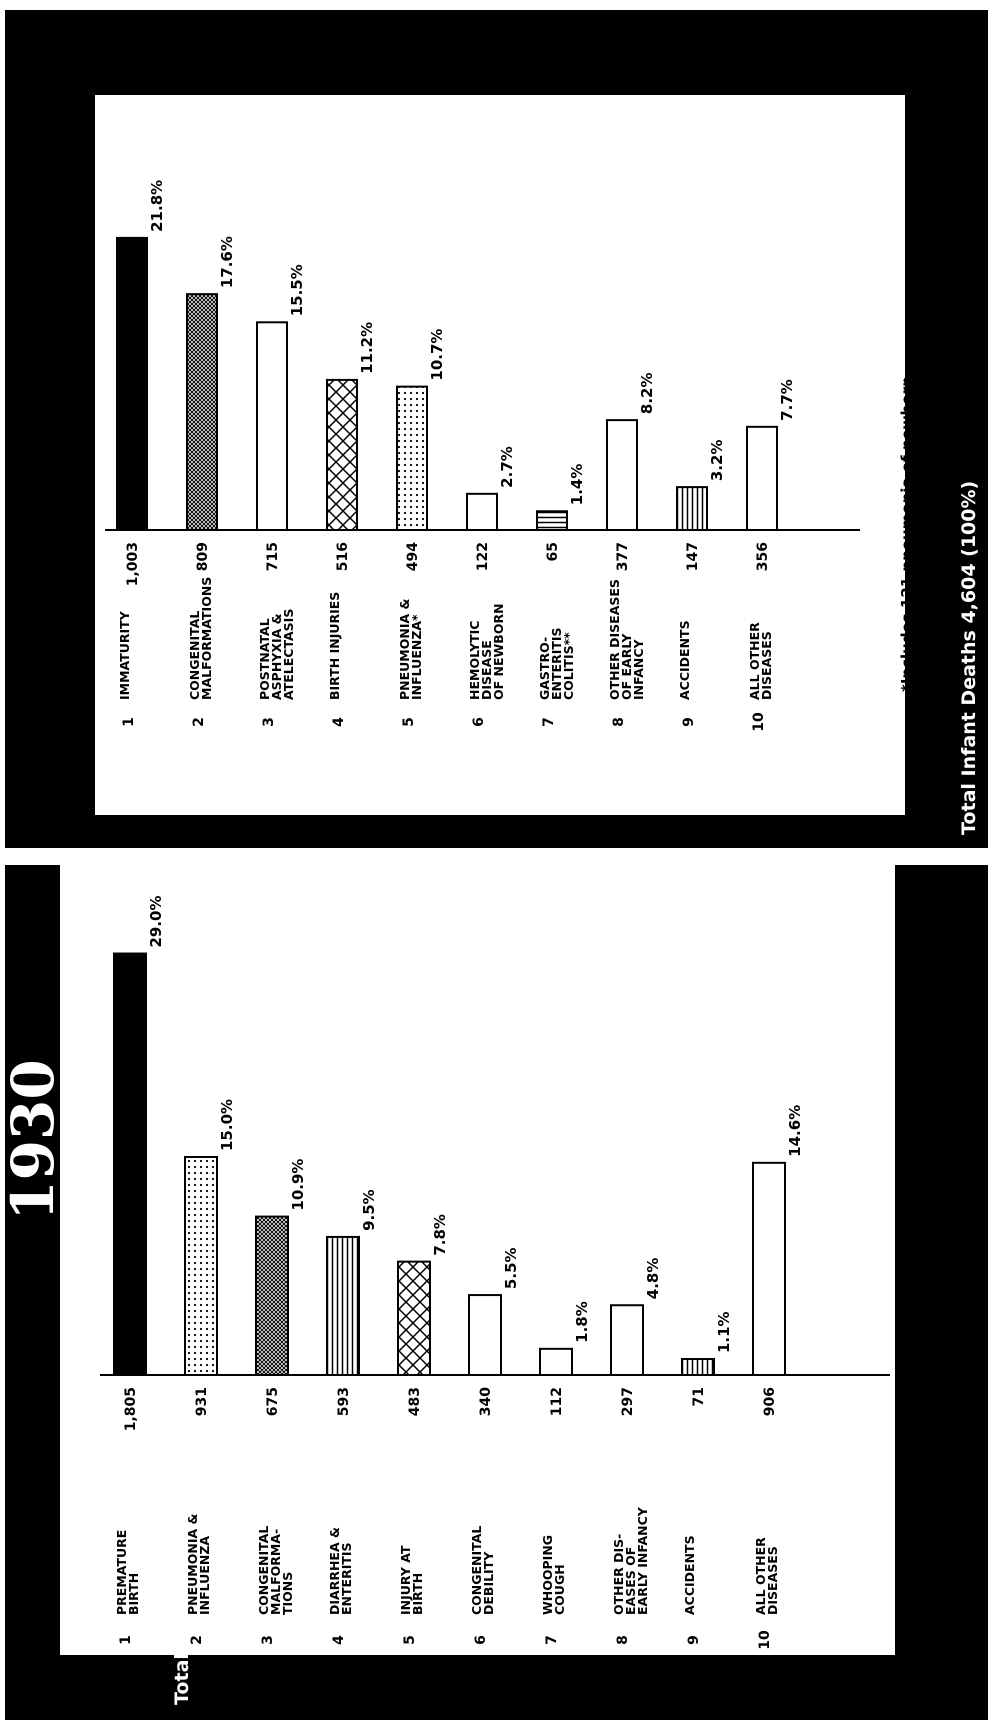 The height and width of the screenshot is (1733, 993). What do you see at coordinates (577, 485) in the screenshot?
I see `value-label-7: 1.4%` at bounding box center [577, 485].